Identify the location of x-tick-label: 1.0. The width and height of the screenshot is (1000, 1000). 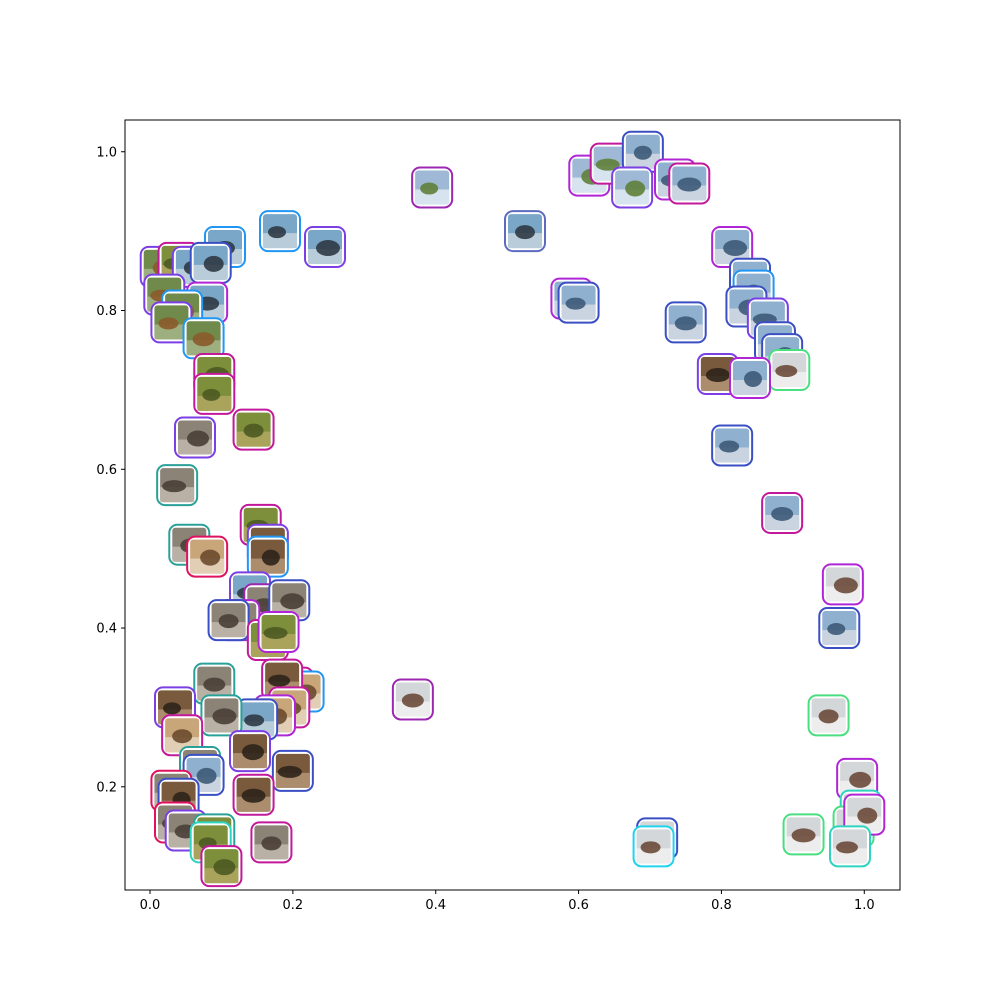
(864, 905).